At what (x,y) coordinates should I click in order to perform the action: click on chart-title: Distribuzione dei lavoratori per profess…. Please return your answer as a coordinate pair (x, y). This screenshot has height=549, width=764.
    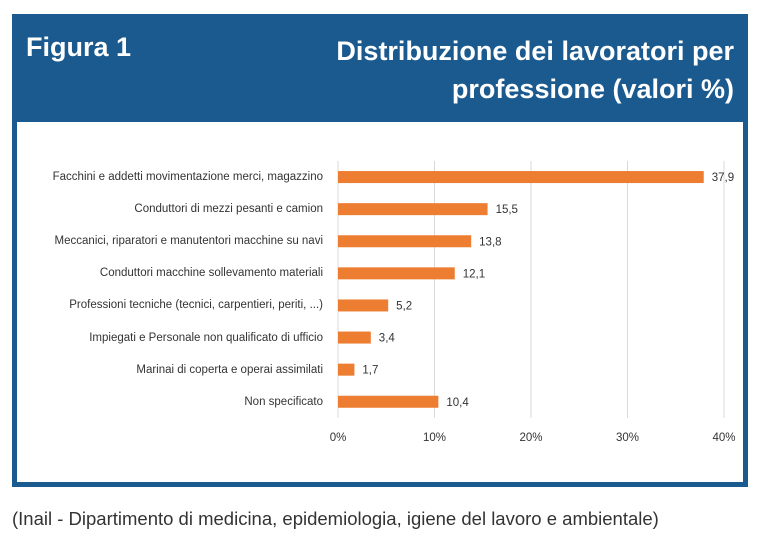
    Looking at the image, I should click on (535, 70).